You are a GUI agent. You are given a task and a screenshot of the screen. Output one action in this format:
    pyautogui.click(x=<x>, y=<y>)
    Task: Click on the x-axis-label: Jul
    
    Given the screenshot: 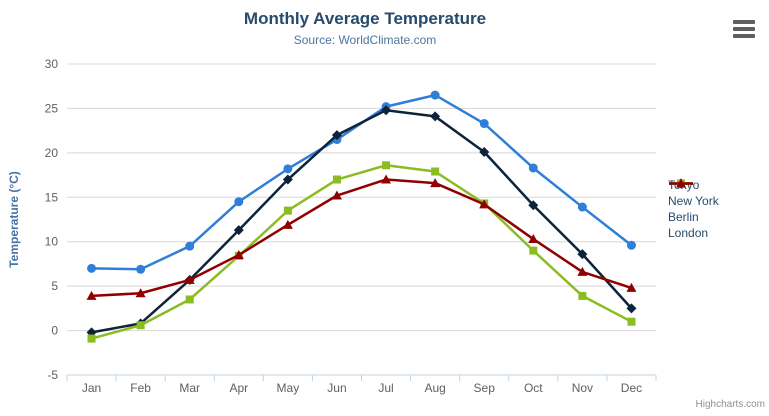 What is the action you would take?
    pyautogui.click(x=385, y=388)
    